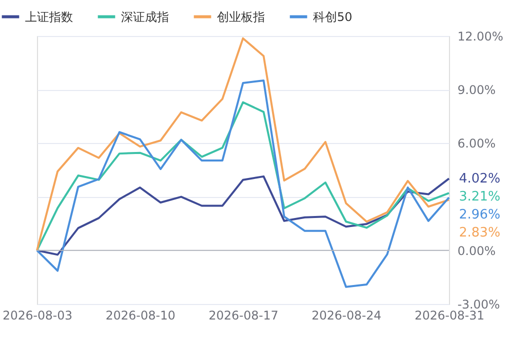 The height and width of the screenshot is (337, 506). What do you see at coordinates (37, 315) in the screenshot?
I see `x-tick-label: 2026-08-03` at bounding box center [37, 315].